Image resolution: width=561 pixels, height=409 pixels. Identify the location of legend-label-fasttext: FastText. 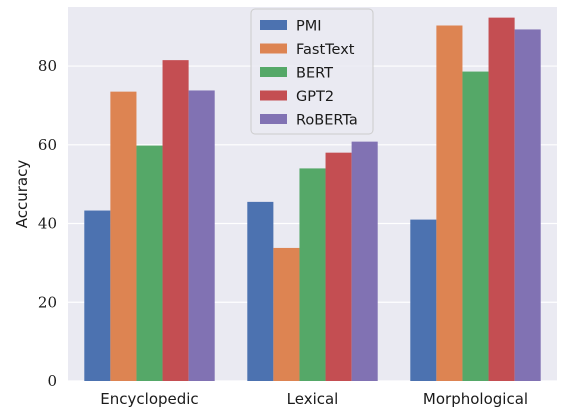
(325, 50).